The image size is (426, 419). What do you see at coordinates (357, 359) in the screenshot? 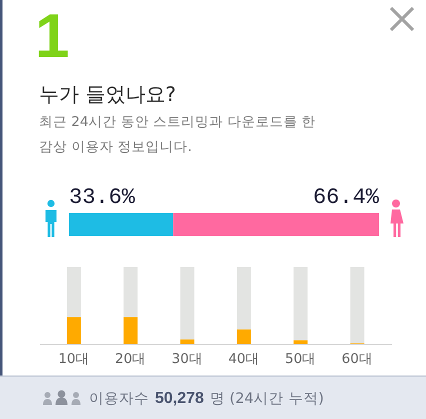
I see `x-tick-label: 60대` at bounding box center [357, 359].